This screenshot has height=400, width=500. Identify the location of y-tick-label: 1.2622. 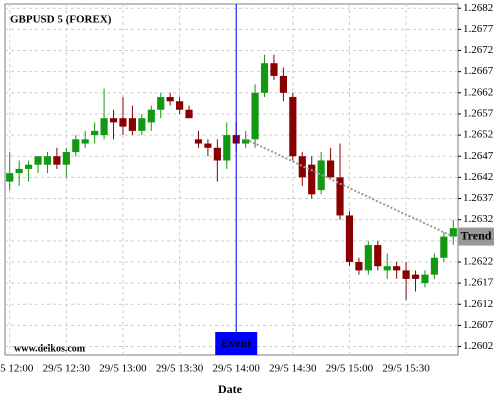
(478, 261).